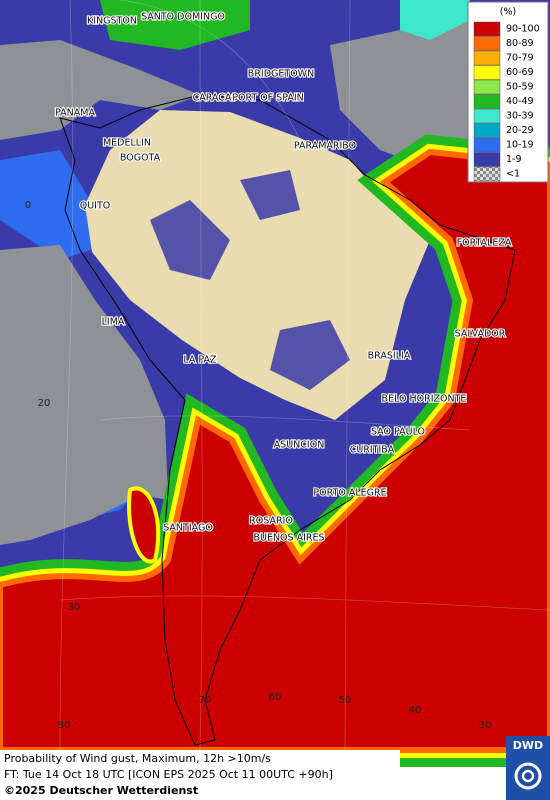  I want to click on logo-icon, so click(528, 776).